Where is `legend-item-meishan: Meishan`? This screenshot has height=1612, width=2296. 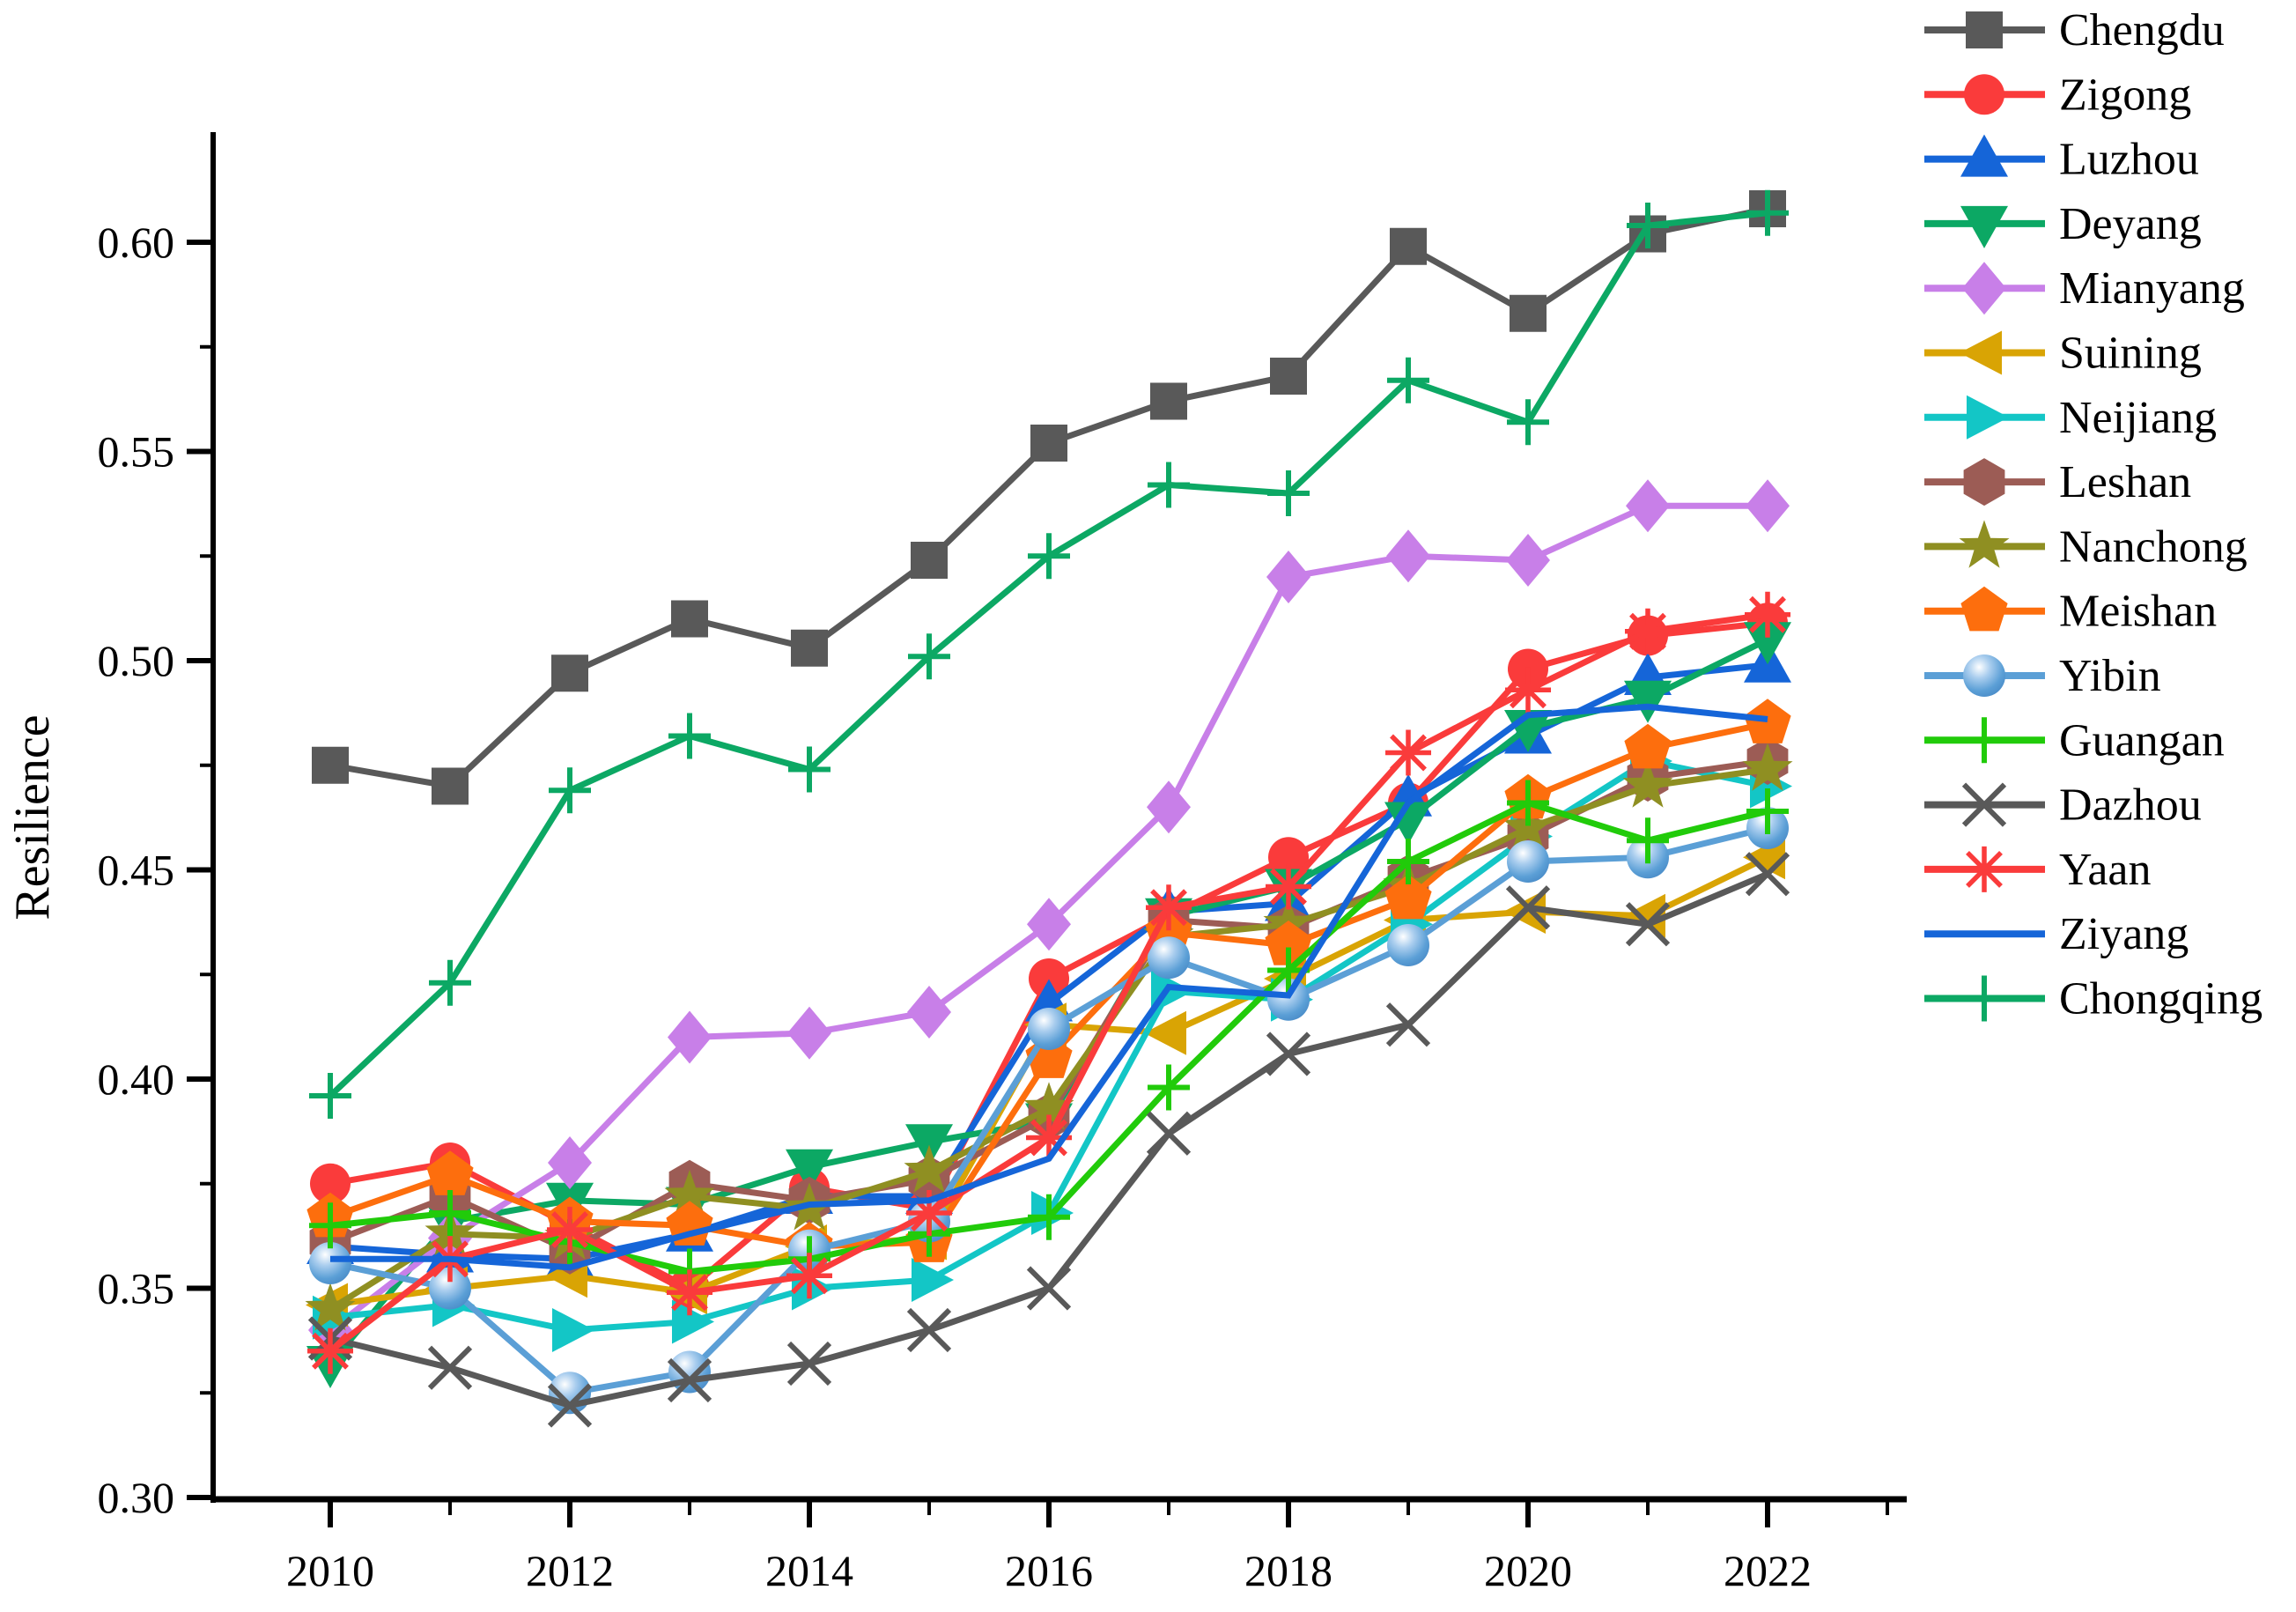
legend-item-meishan: Meishan is located at coordinates (2070, 611).